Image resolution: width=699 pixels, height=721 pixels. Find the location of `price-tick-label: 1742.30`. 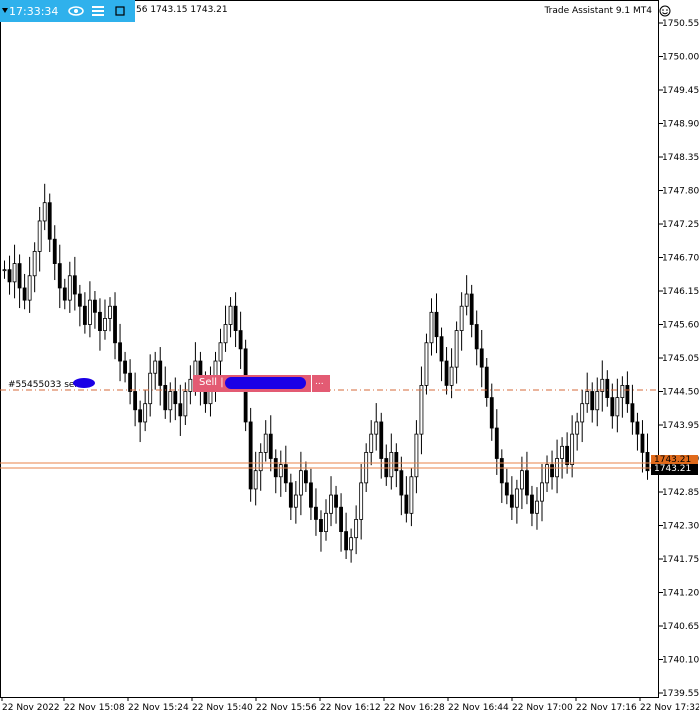

price-tick-label: 1742.30 is located at coordinates (680, 527).